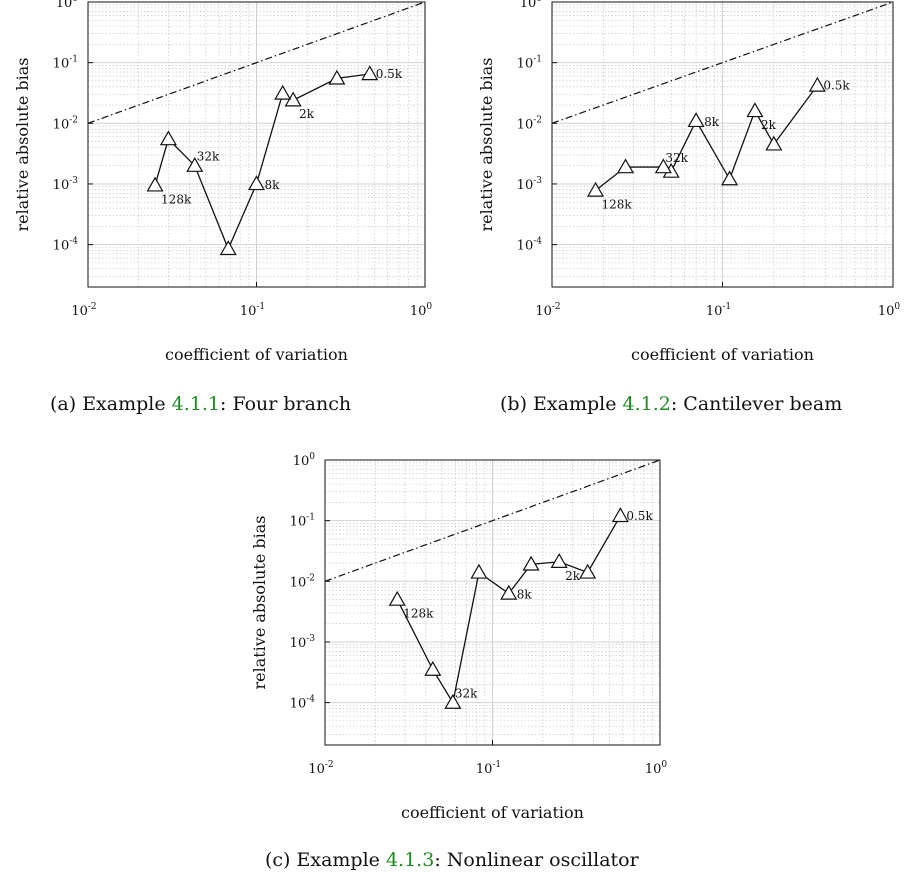 This screenshot has height=888, width=910. What do you see at coordinates (196, 404) in the screenshot?
I see `caption-a-ref-link: 4.1.1` at bounding box center [196, 404].